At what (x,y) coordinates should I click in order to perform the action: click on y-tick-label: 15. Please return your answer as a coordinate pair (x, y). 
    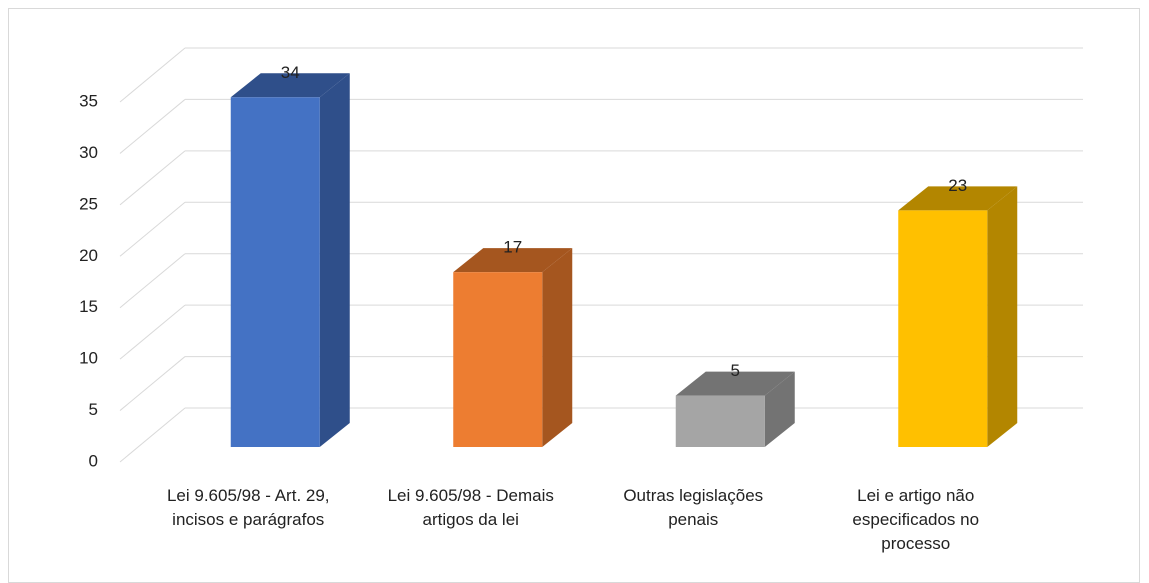
    Looking at the image, I should click on (88, 306).